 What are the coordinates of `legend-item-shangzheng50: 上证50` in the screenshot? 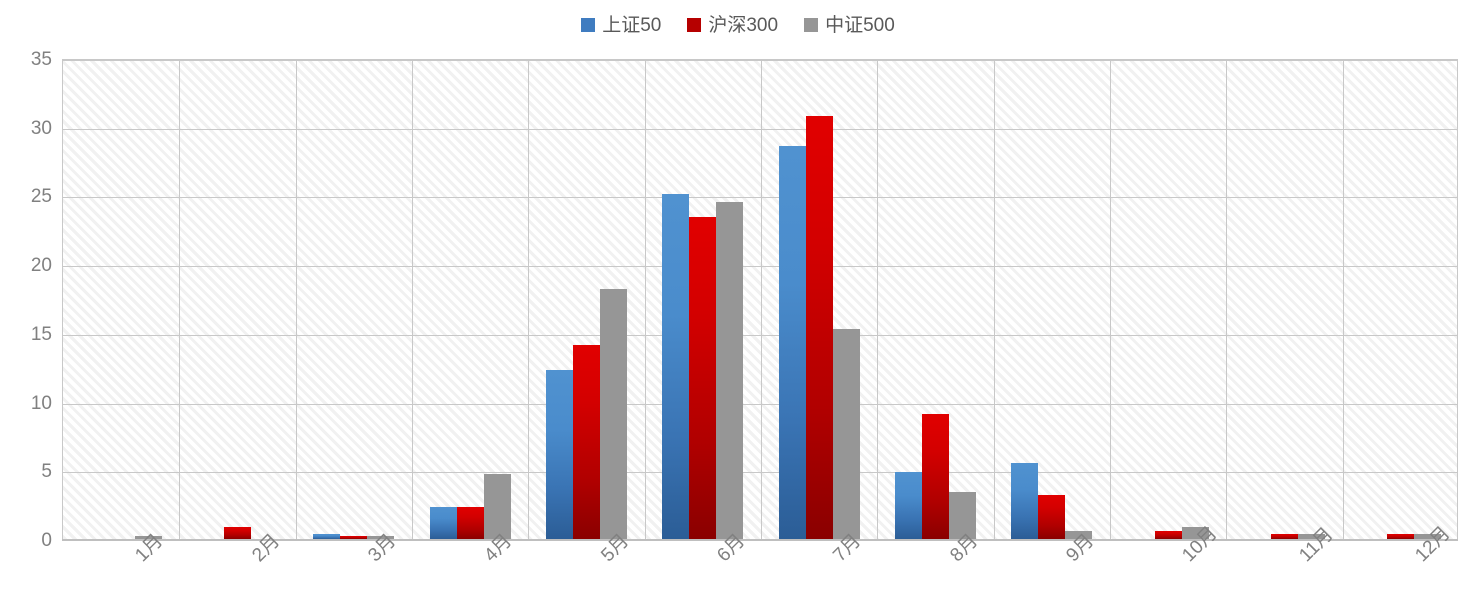 It's located at (621, 25).